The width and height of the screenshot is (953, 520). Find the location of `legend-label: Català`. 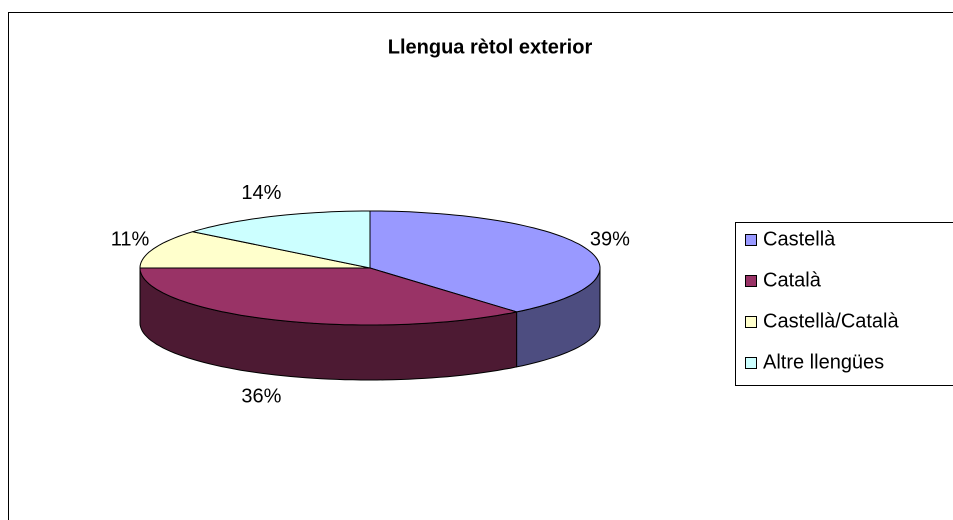

legend-label: Català is located at coordinates (792, 280).